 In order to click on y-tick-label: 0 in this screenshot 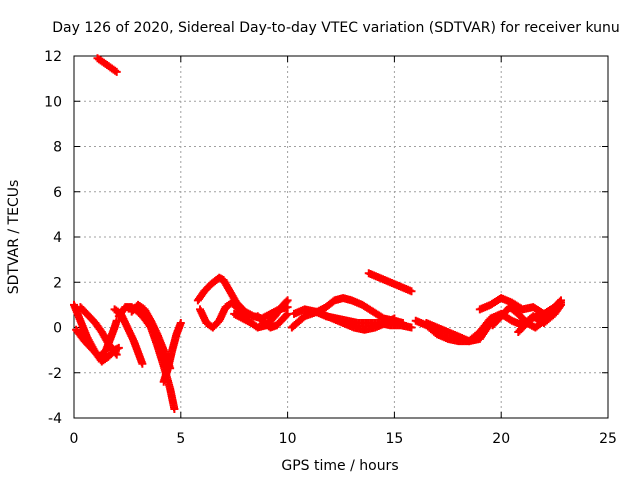, I will do `click(57, 329)`.